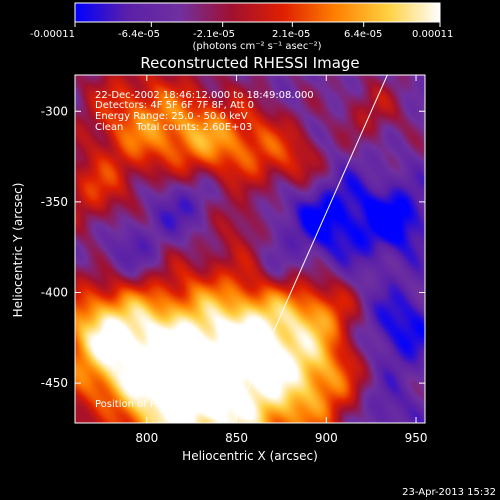 This screenshot has width=500, height=500. I want to click on colorbar-tick-label-0: -0.00011, so click(52, 34).